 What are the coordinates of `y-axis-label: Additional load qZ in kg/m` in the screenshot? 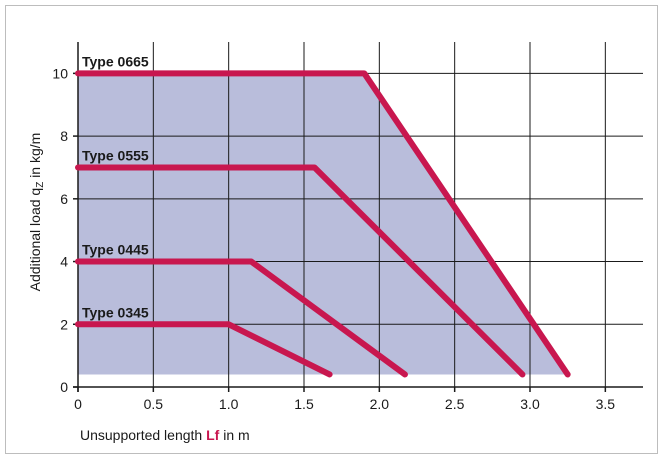 It's located at (36, 212).